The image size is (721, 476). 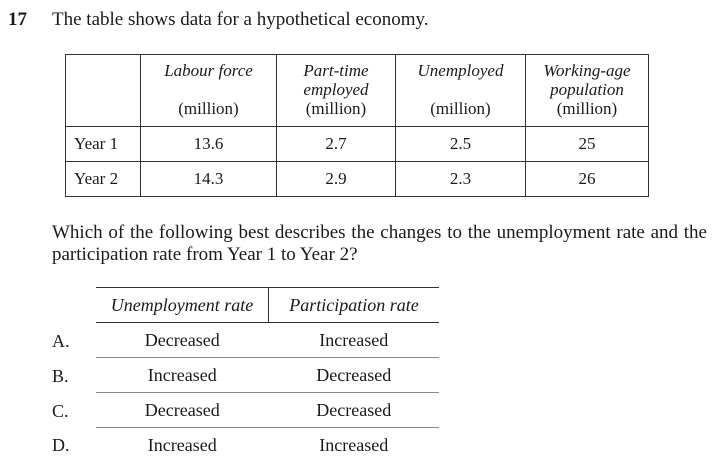 What do you see at coordinates (61, 341) in the screenshot?
I see `option-letter-a: A.` at bounding box center [61, 341].